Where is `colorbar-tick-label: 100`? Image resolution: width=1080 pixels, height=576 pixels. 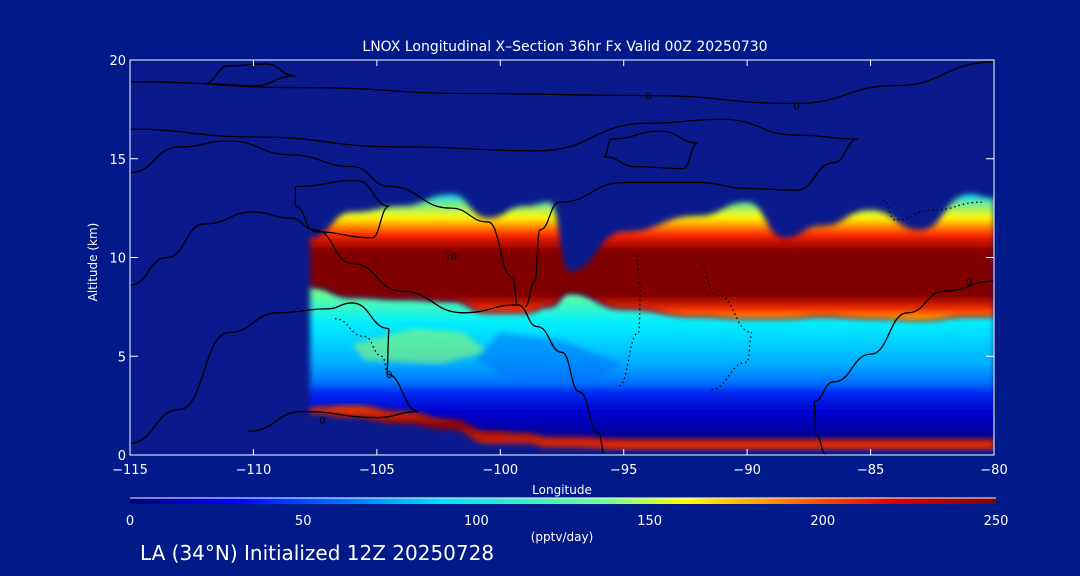
colorbar-tick-label: 100 is located at coordinates (476, 521).